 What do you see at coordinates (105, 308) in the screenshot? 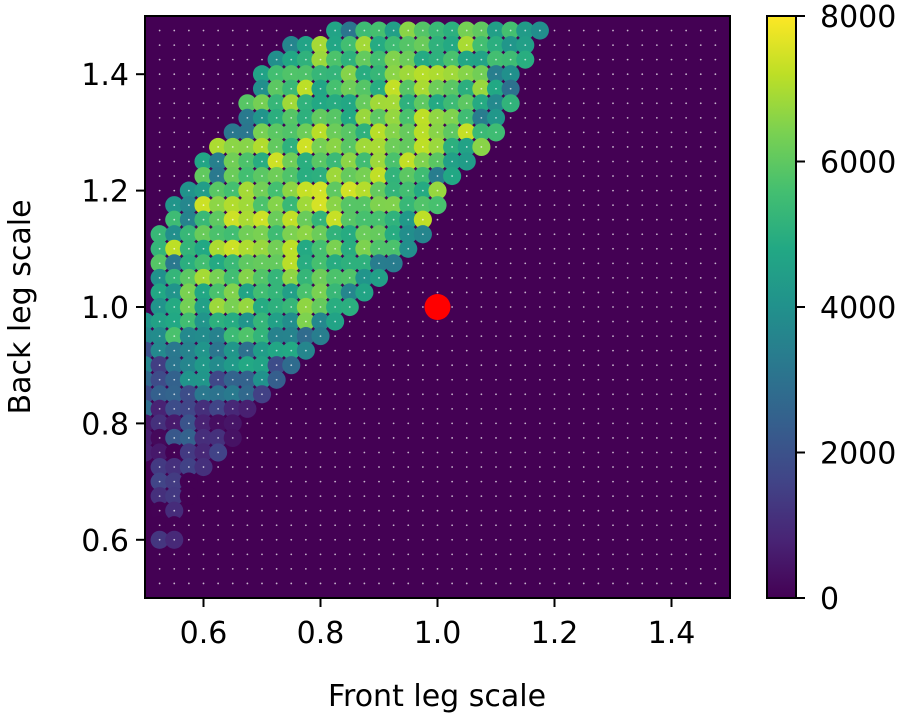
I see `y-tick-label: 1.0` at bounding box center [105, 308].